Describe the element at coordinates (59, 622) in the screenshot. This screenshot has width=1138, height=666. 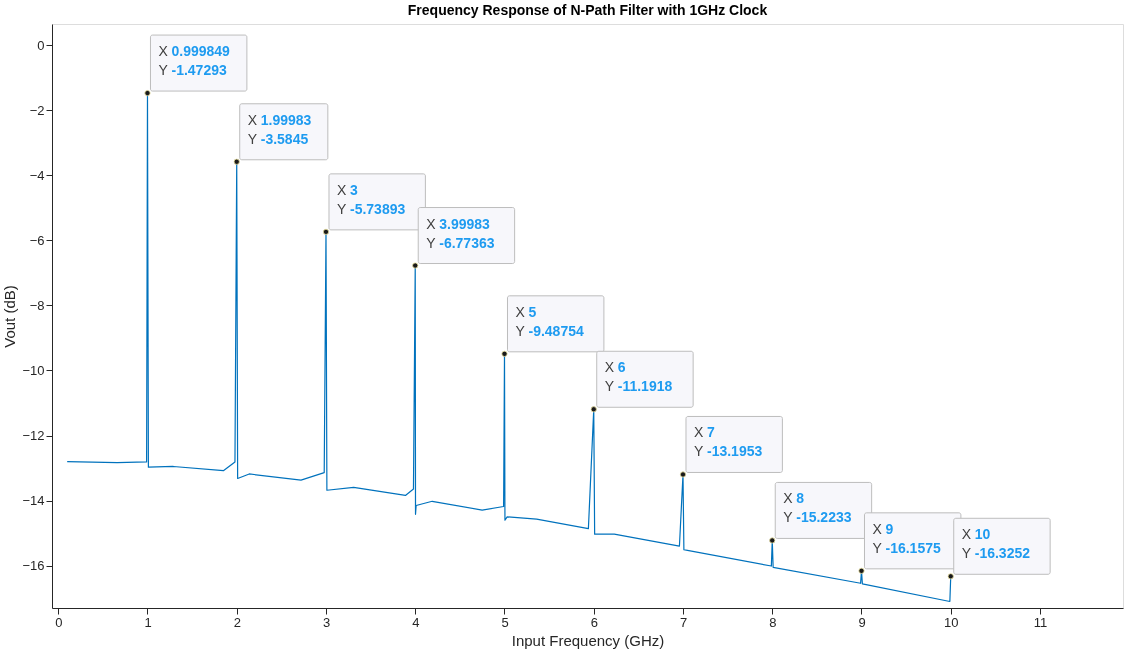
I see `x-tick-label: 0` at that location.